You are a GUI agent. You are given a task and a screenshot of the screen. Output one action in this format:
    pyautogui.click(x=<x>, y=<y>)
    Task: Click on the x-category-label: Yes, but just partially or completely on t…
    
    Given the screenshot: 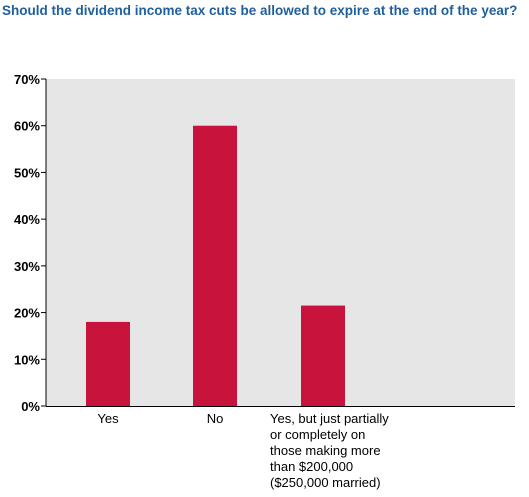 What is the action you would take?
    pyautogui.click(x=329, y=450)
    